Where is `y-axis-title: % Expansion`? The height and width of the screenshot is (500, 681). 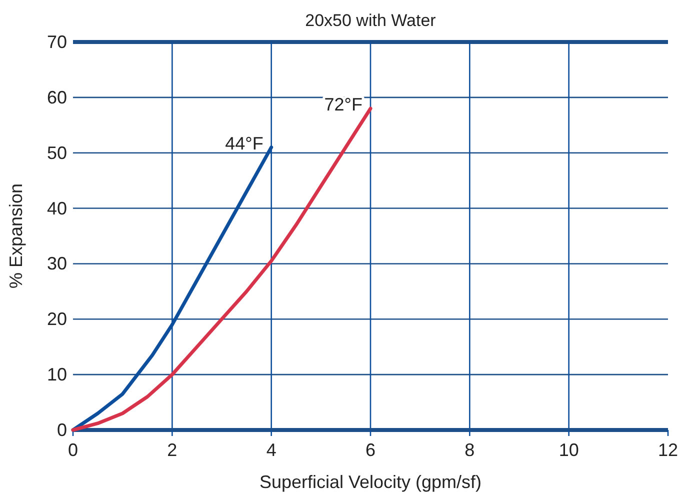 y-axis-title: % Expansion is located at coordinates (16, 236).